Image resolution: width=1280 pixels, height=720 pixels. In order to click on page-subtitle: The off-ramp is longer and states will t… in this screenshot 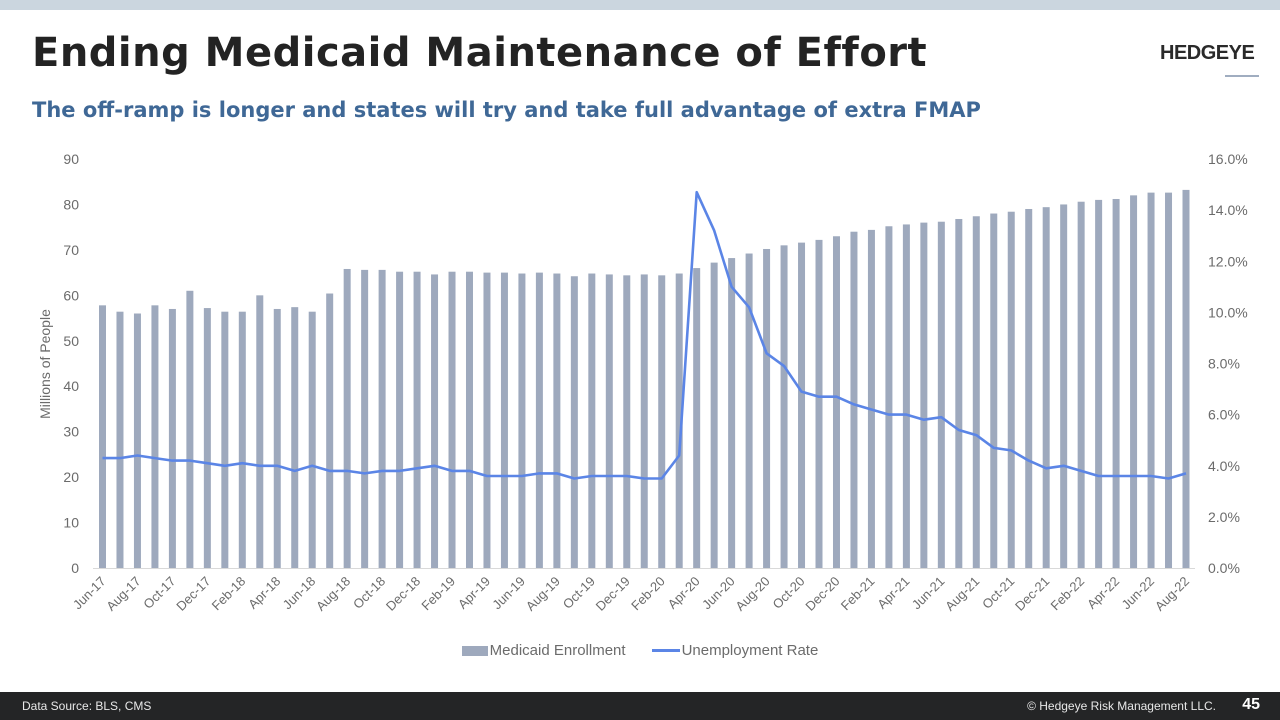, I will do `click(506, 110)`.